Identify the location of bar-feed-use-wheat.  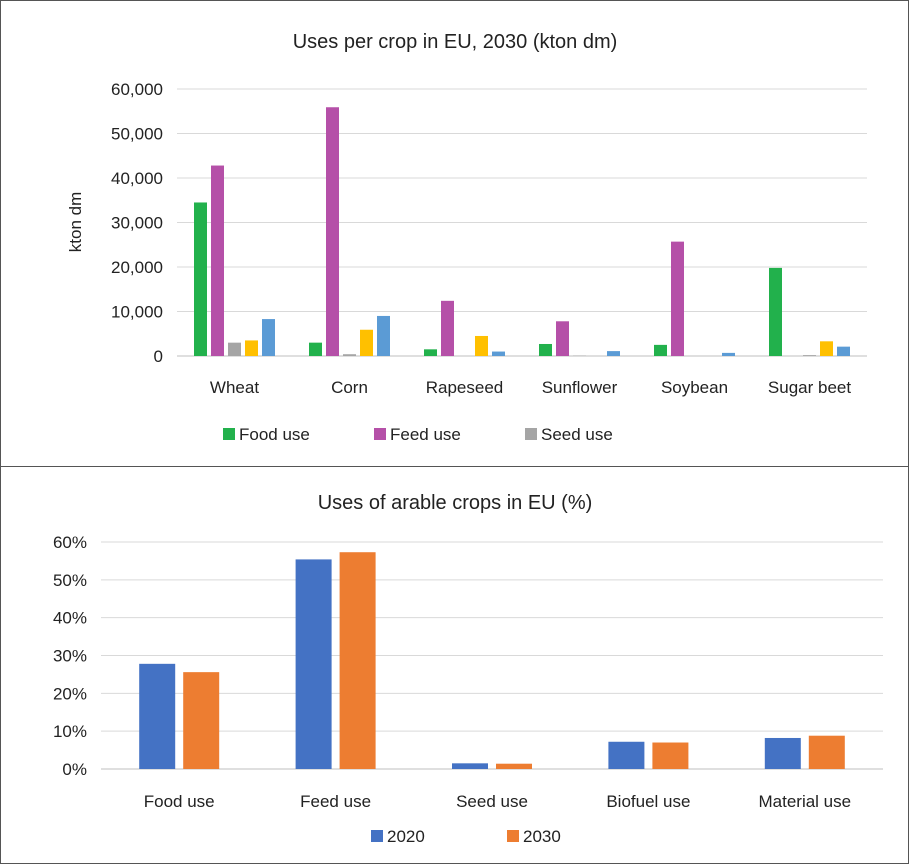
(217, 261).